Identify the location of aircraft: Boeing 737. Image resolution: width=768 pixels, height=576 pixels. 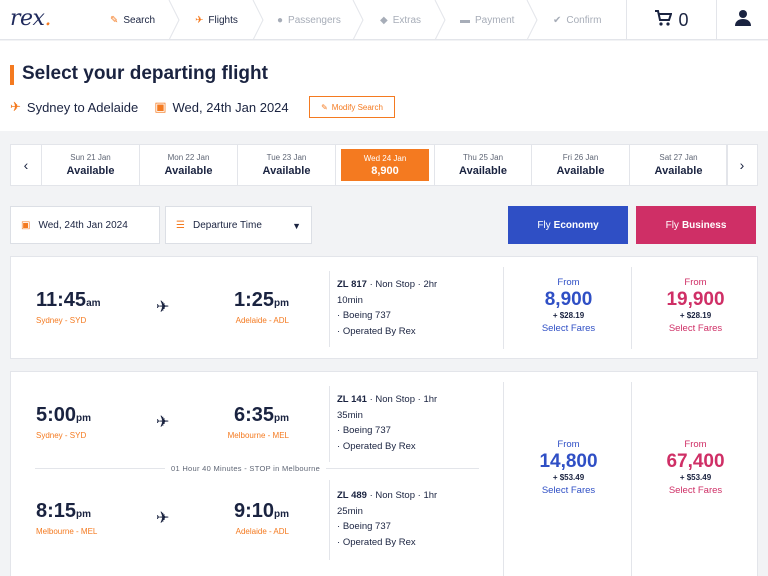
(366, 315).